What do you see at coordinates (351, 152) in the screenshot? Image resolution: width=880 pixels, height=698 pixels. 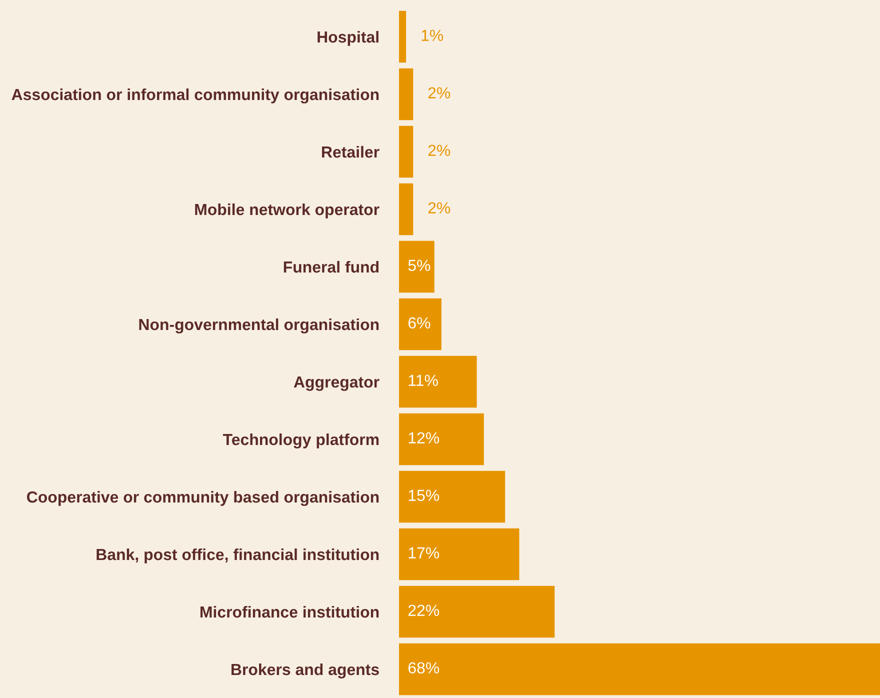 I see `y-tick-label: Retailer` at bounding box center [351, 152].